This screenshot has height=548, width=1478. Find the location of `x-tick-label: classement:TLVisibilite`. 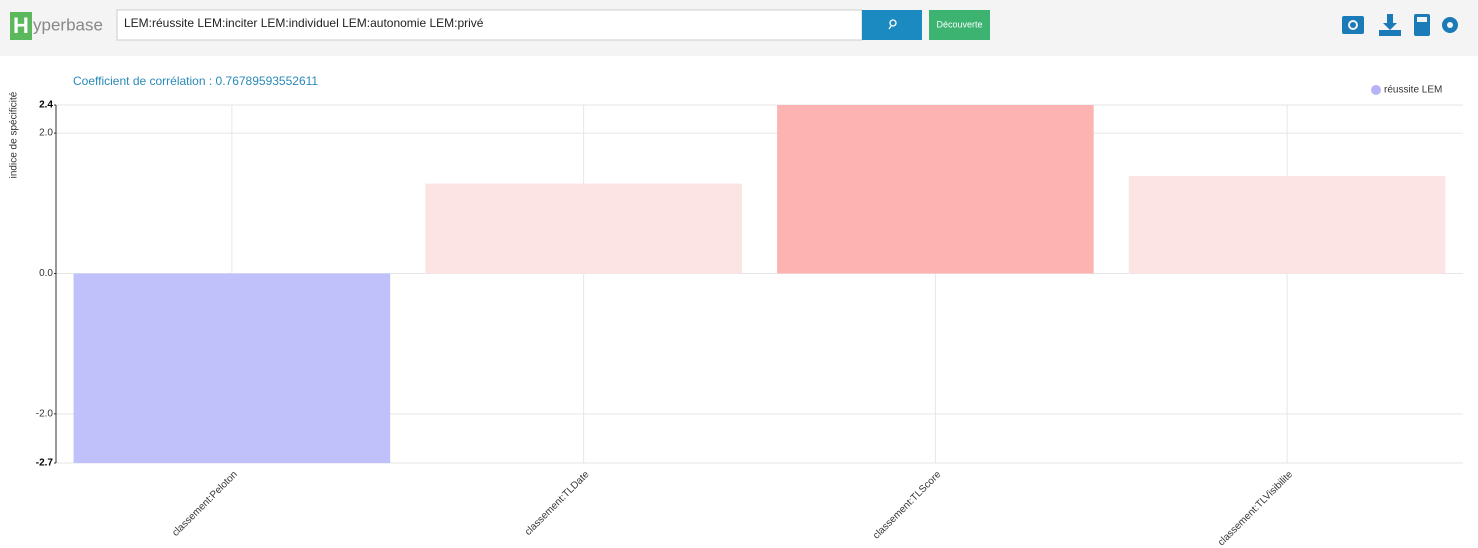

x-tick-label: classement:TLVisibilite is located at coordinates (1255, 508).